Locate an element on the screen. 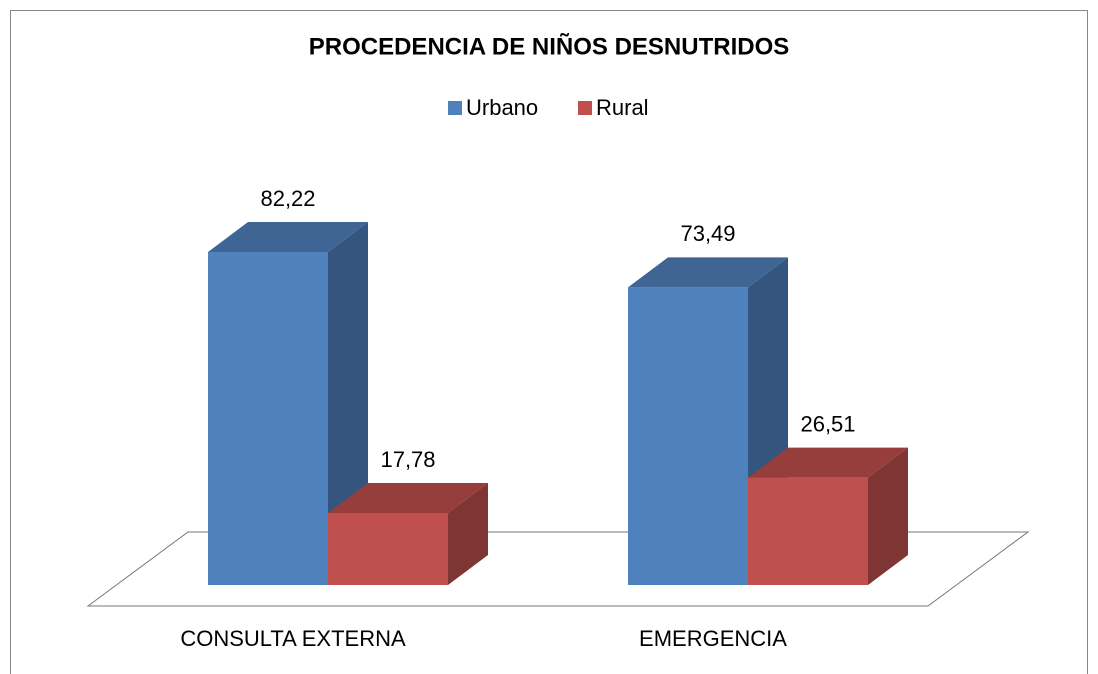 This screenshot has width=1098, height=674. chart-title: PROCEDENCIA DE NIÑOS DESNUTRIDOS is located at coordinates (549, 46).